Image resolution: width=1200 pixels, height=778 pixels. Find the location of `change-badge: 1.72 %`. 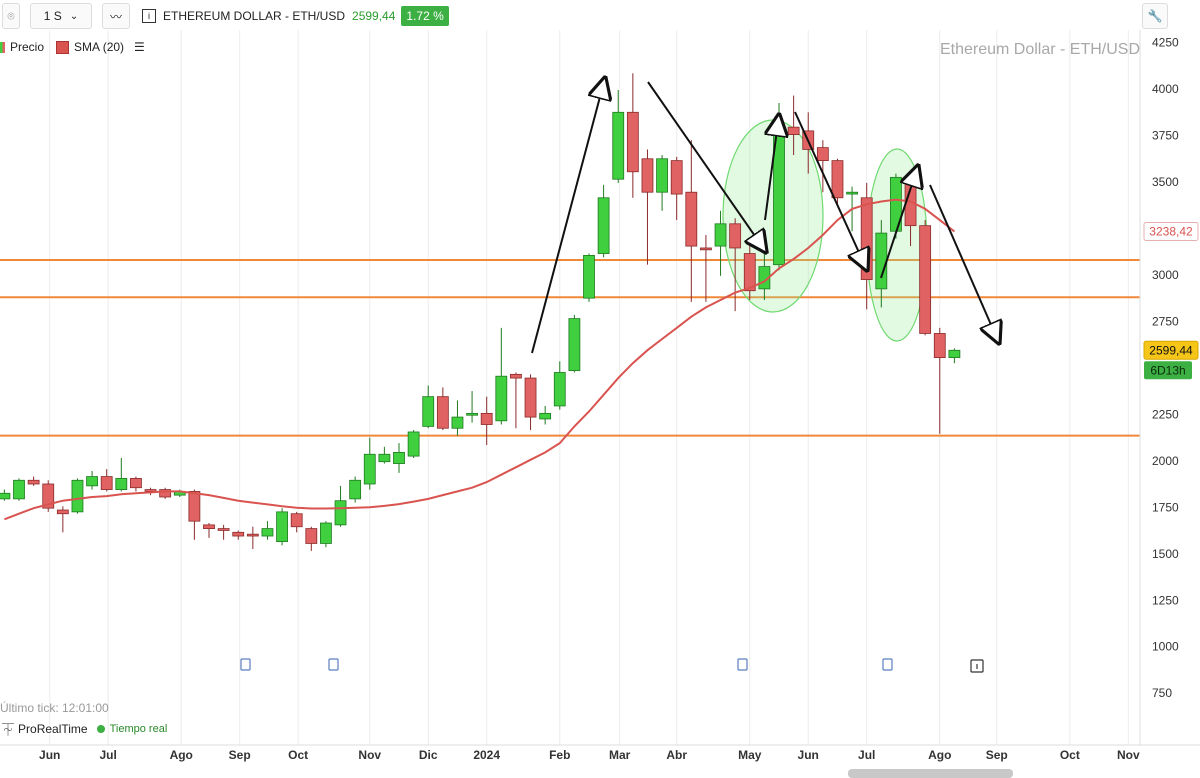

change-badge: 1.72 % is located at coordinates (425, 16).